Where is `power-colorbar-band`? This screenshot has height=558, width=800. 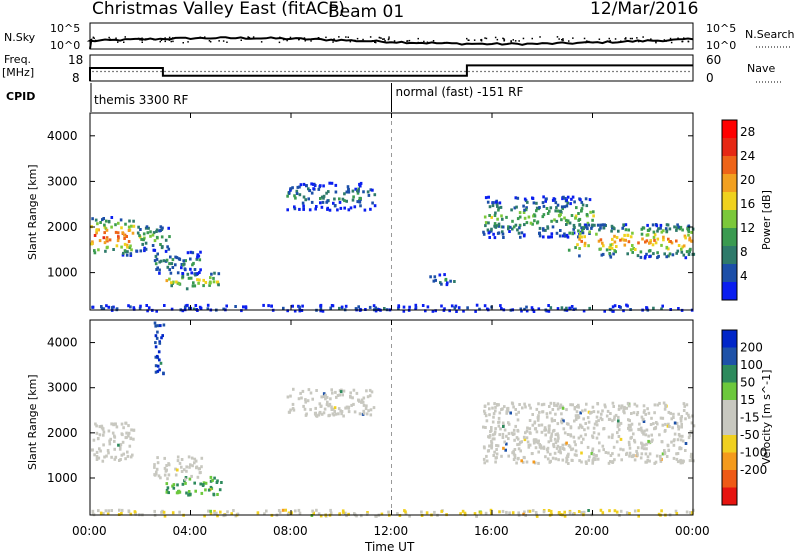
power-colorbar-band is located at coordinates (729, 255).